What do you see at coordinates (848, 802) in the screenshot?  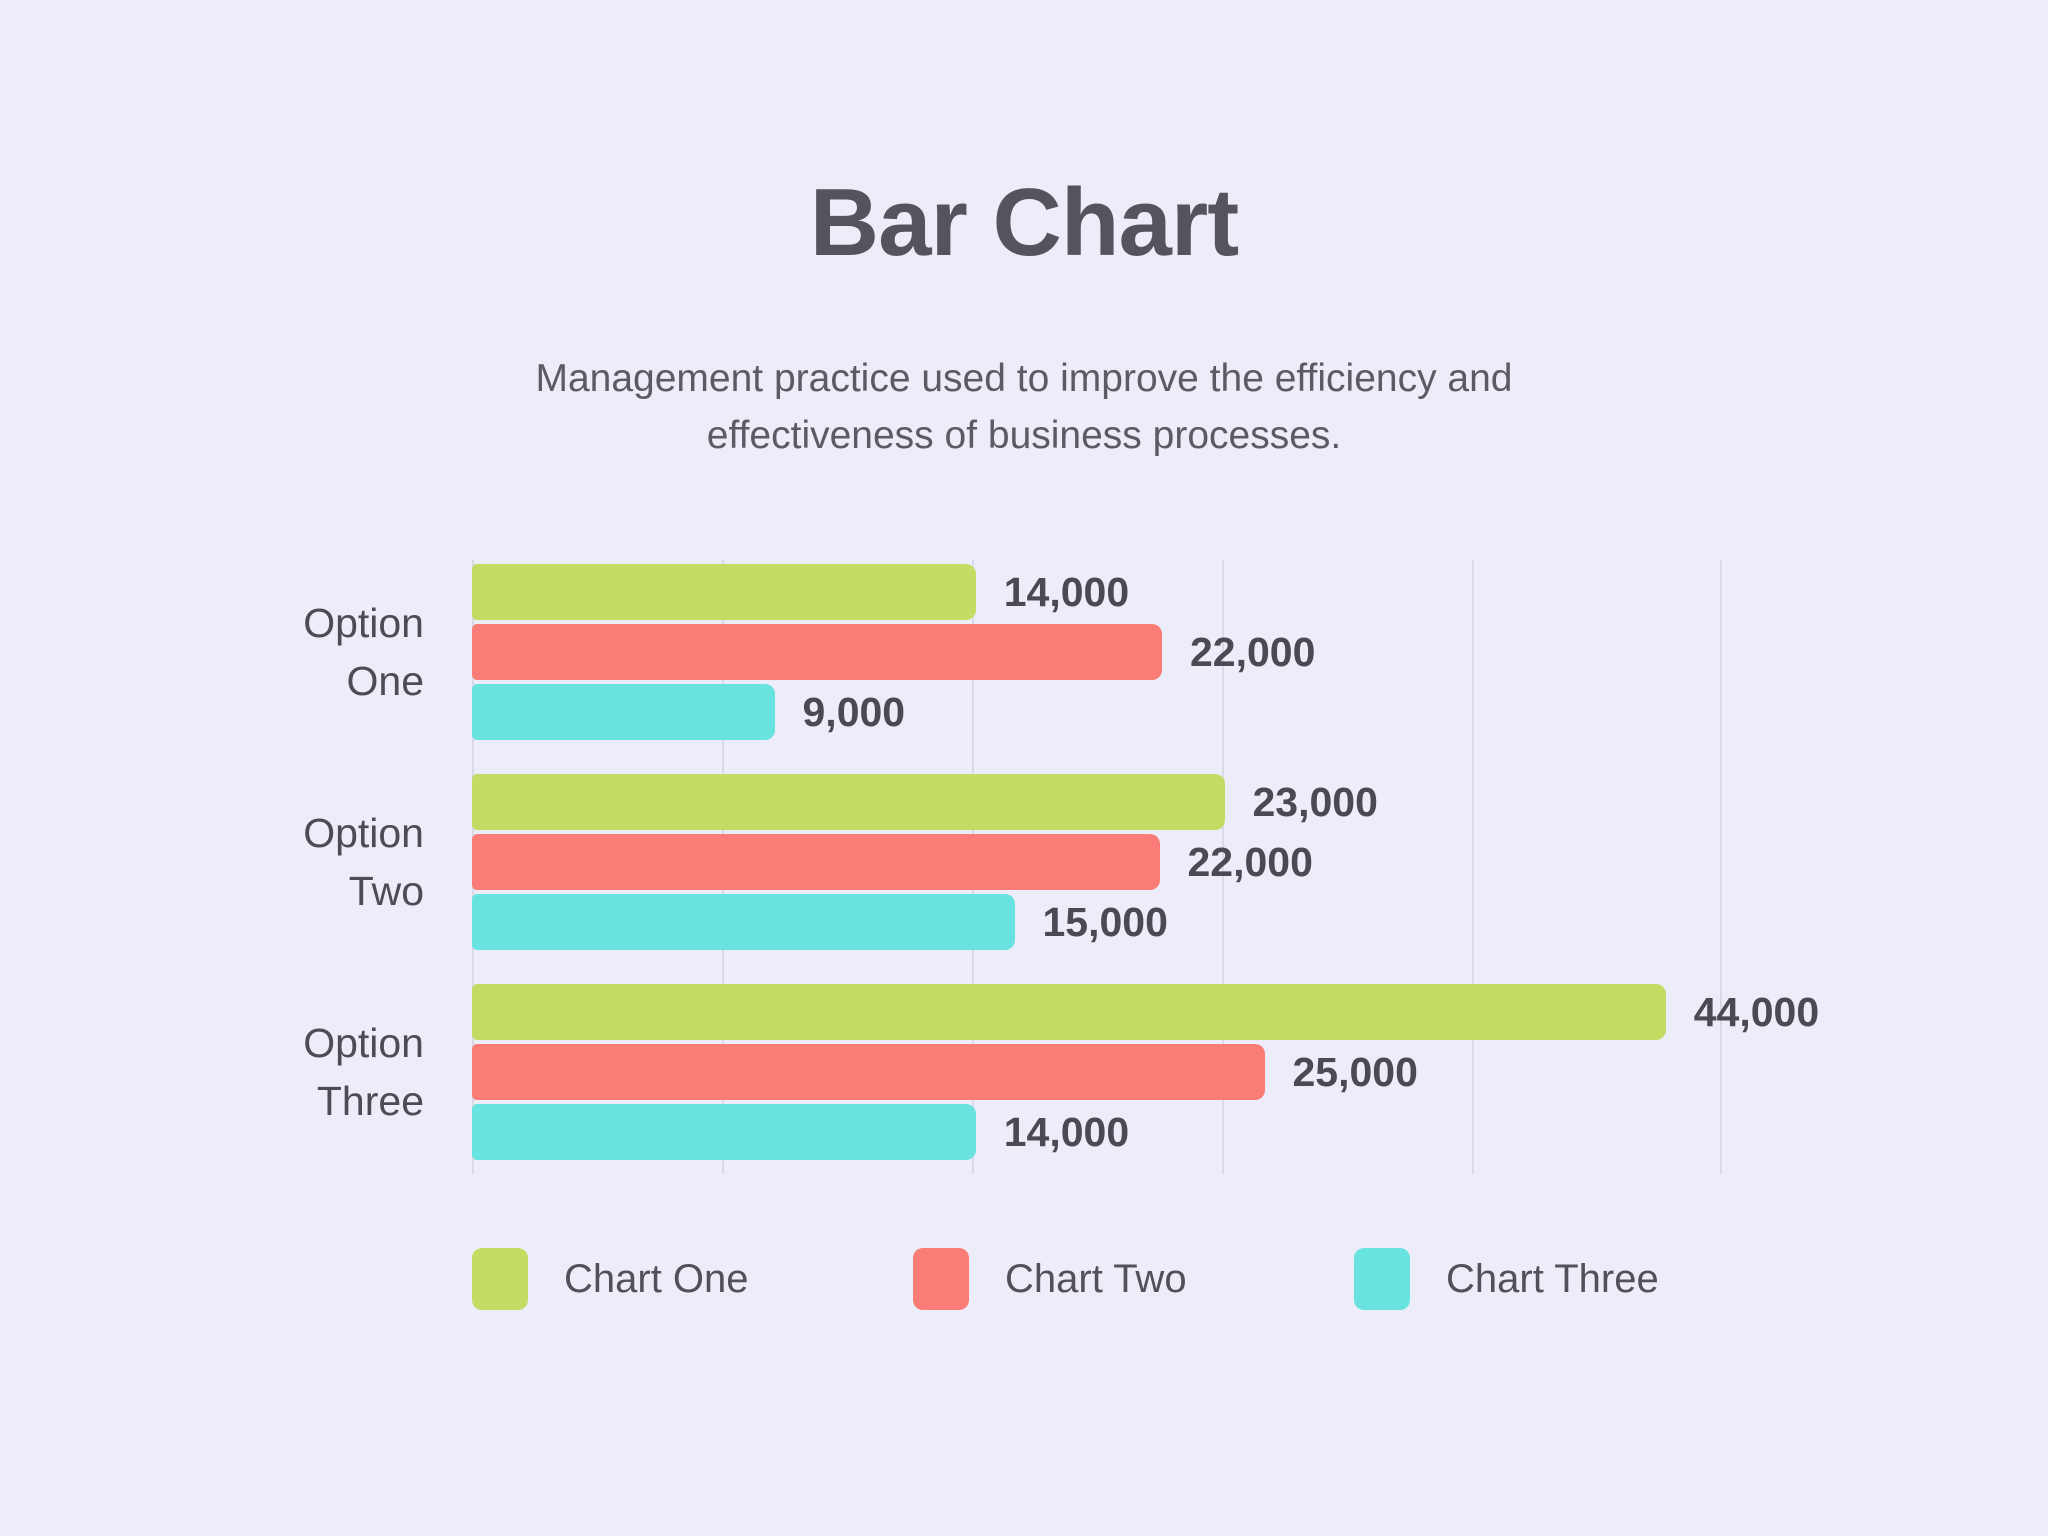 I see `bar-chart-one-option-two` at bounding box center [848, 802].